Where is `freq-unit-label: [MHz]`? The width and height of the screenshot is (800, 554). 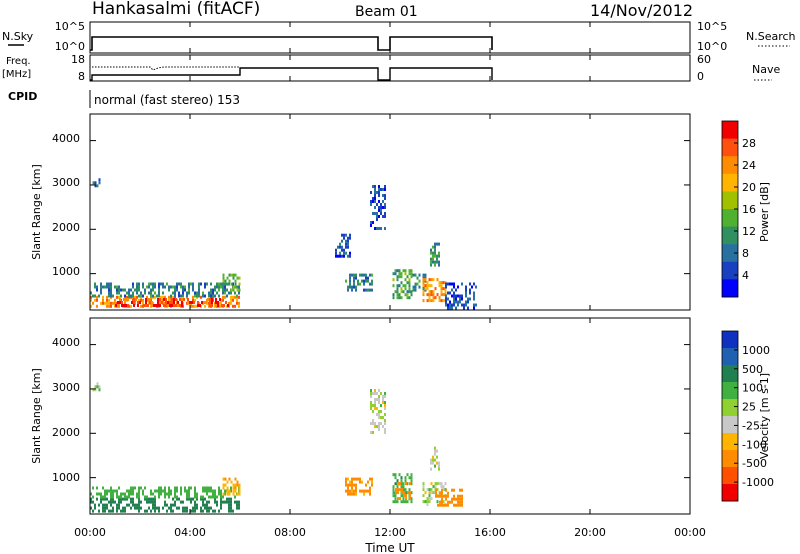 freq-unit-label: [MHz] is located at coordinates (16, 74).